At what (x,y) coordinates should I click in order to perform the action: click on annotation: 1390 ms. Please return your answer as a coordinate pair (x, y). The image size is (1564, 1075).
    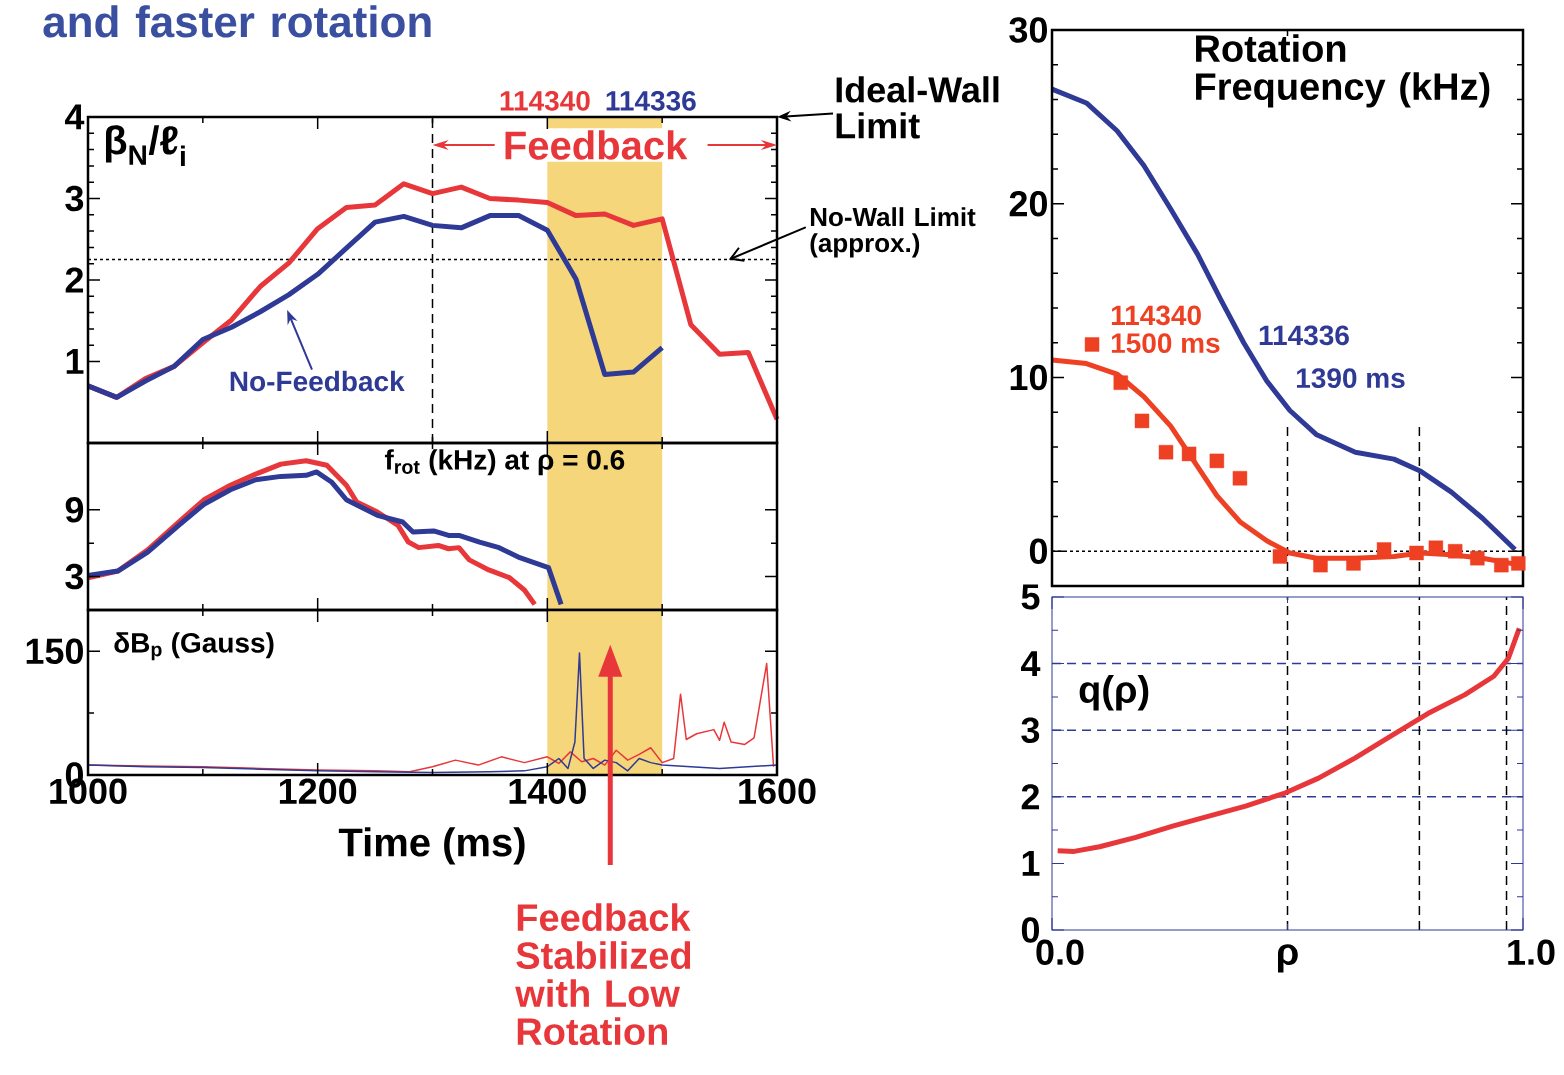
    Looking at the image, I should click on (1351, 378).